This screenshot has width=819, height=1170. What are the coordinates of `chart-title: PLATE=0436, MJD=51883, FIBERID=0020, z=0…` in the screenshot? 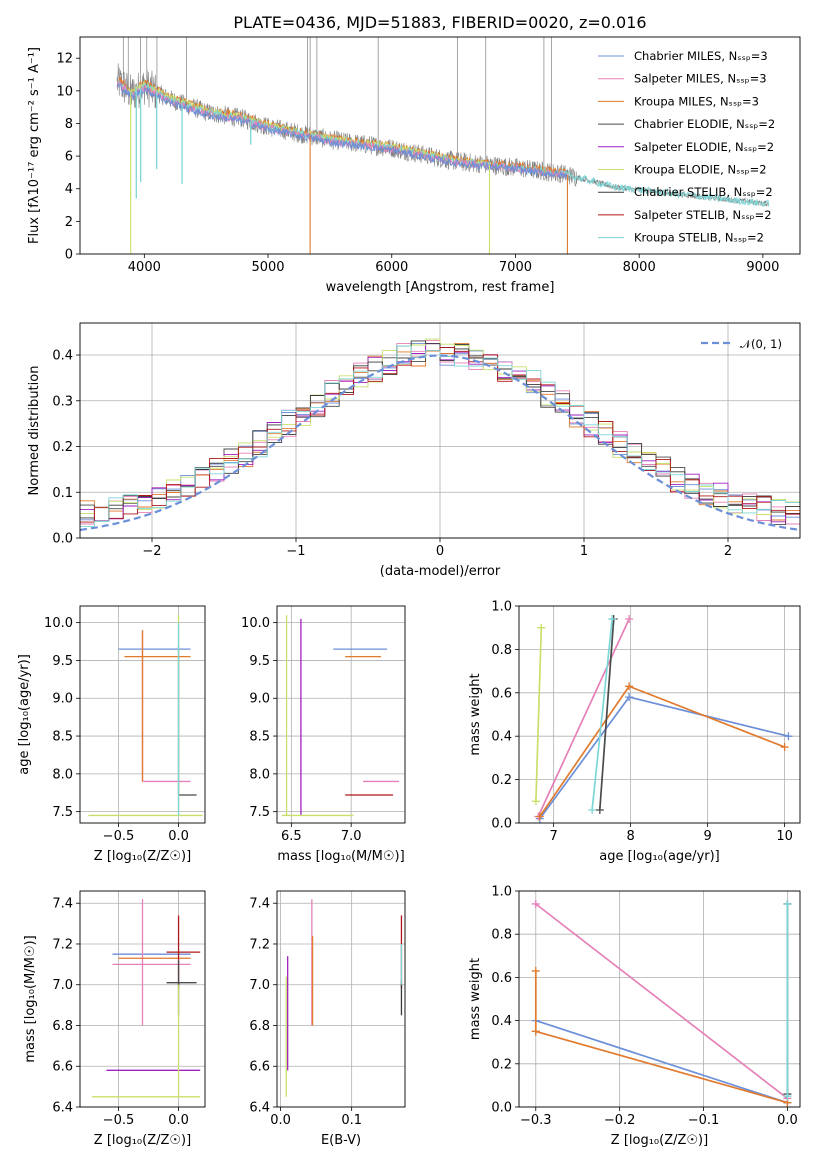 It's located at (439, 22).